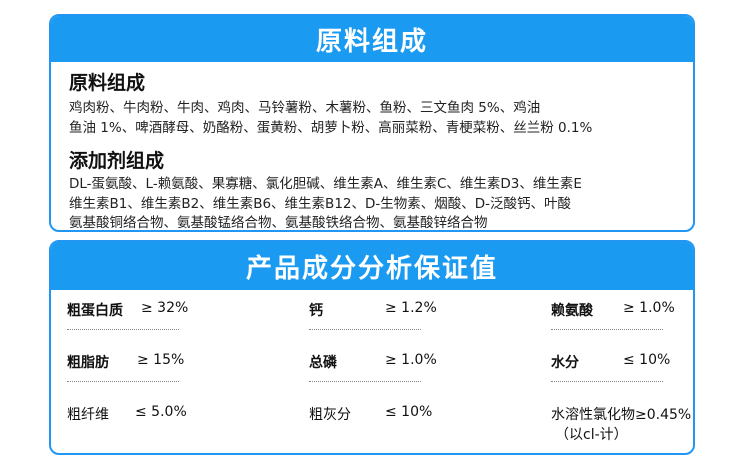 This screenshot has height=469, width=750. I want to click on analysis-label: 粗灰分, so click(330, 415).